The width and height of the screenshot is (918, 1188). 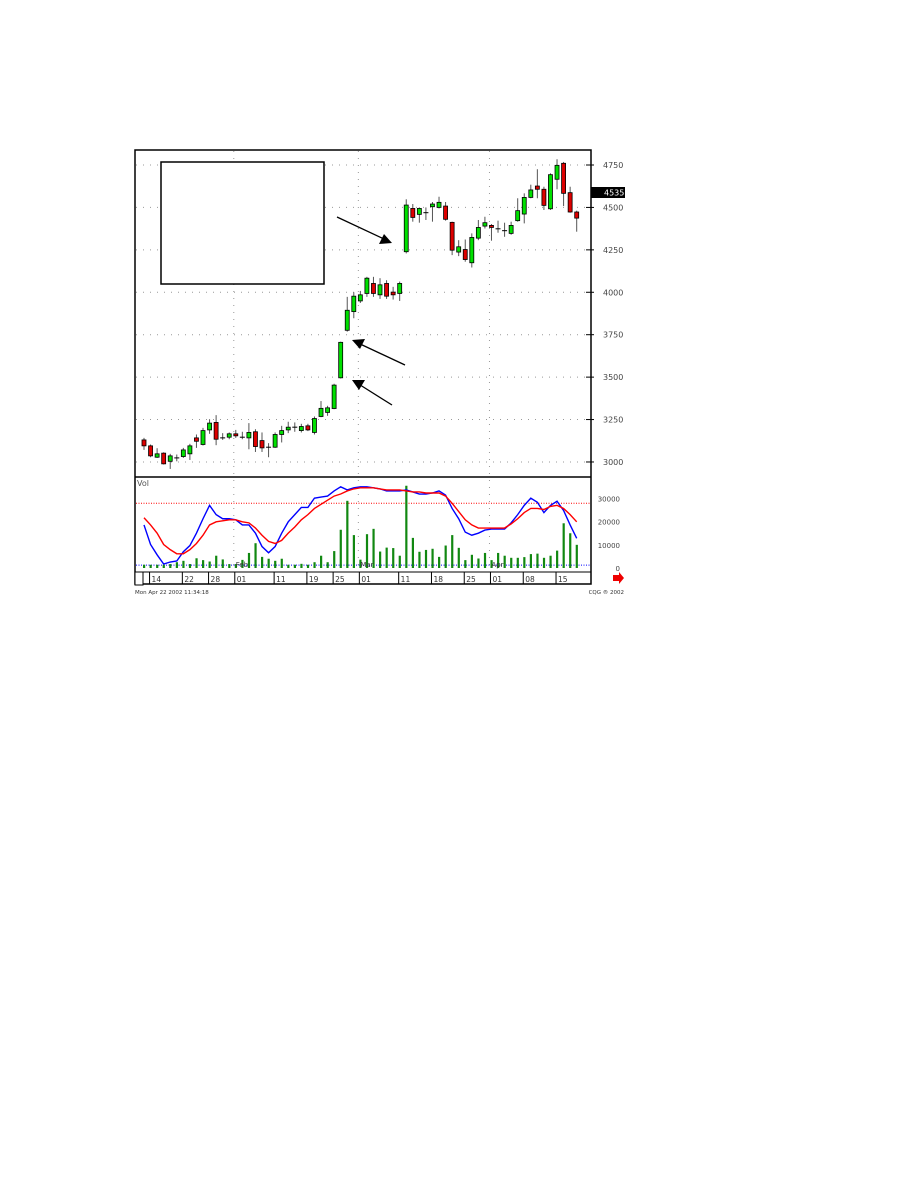 What do you see at coordinates (609, 499) in the screenshot?
I see `volume-tick-label: 30000` at bounding box center [609, 499].